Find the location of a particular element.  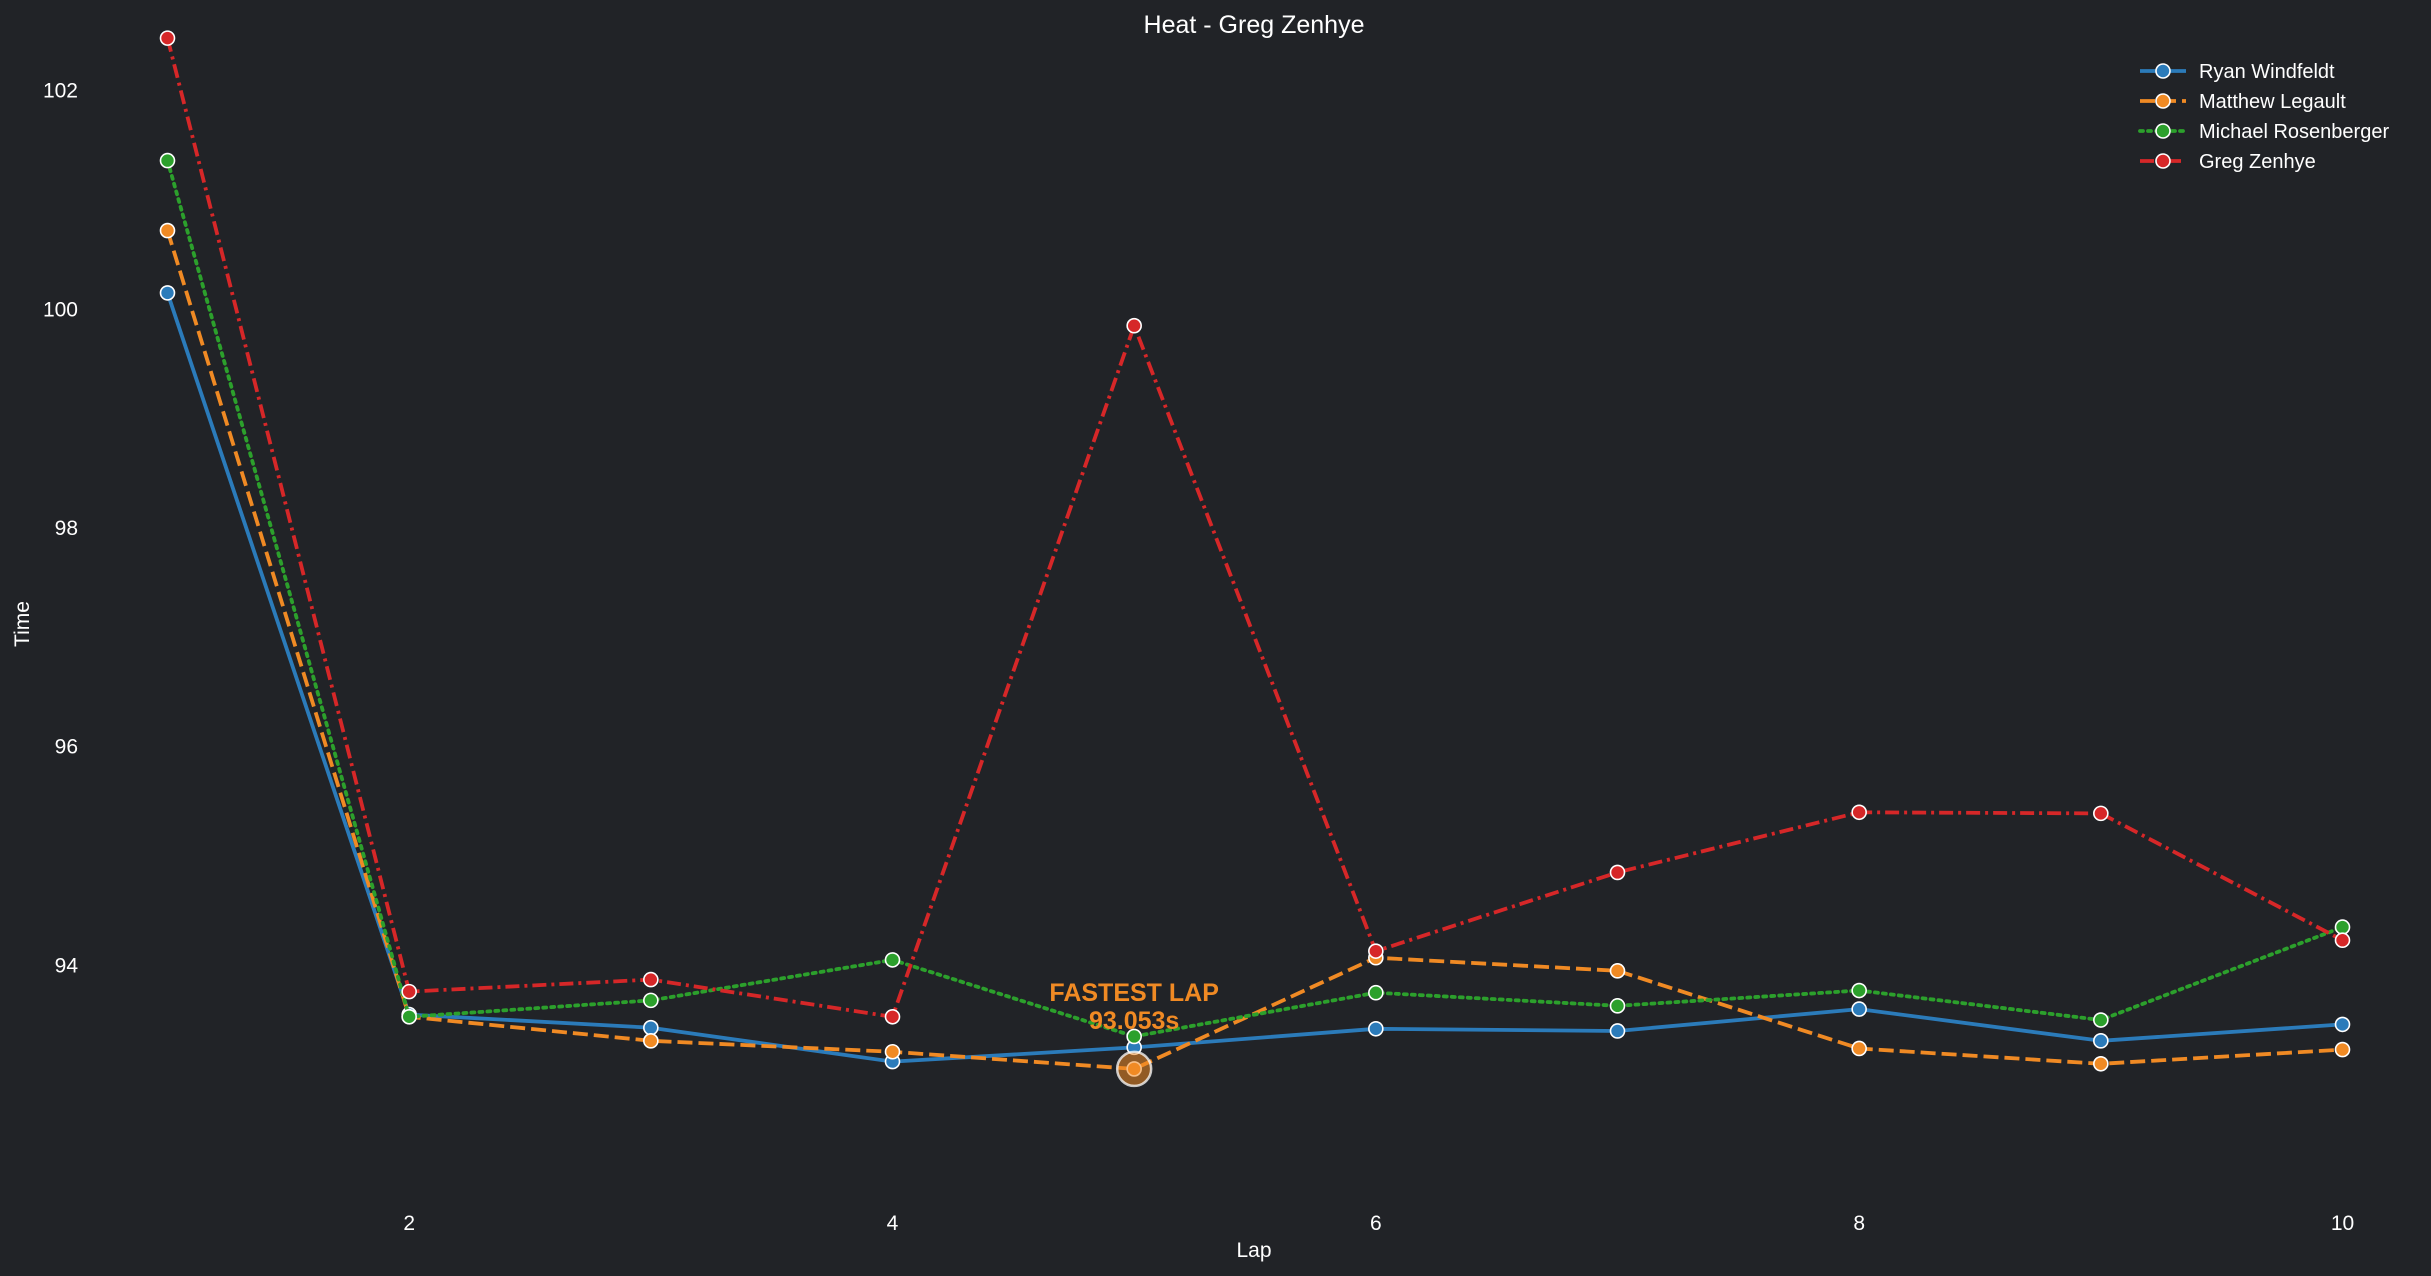

legend-item: Ryan Windfeldt is located at coordinates (2237, 72).